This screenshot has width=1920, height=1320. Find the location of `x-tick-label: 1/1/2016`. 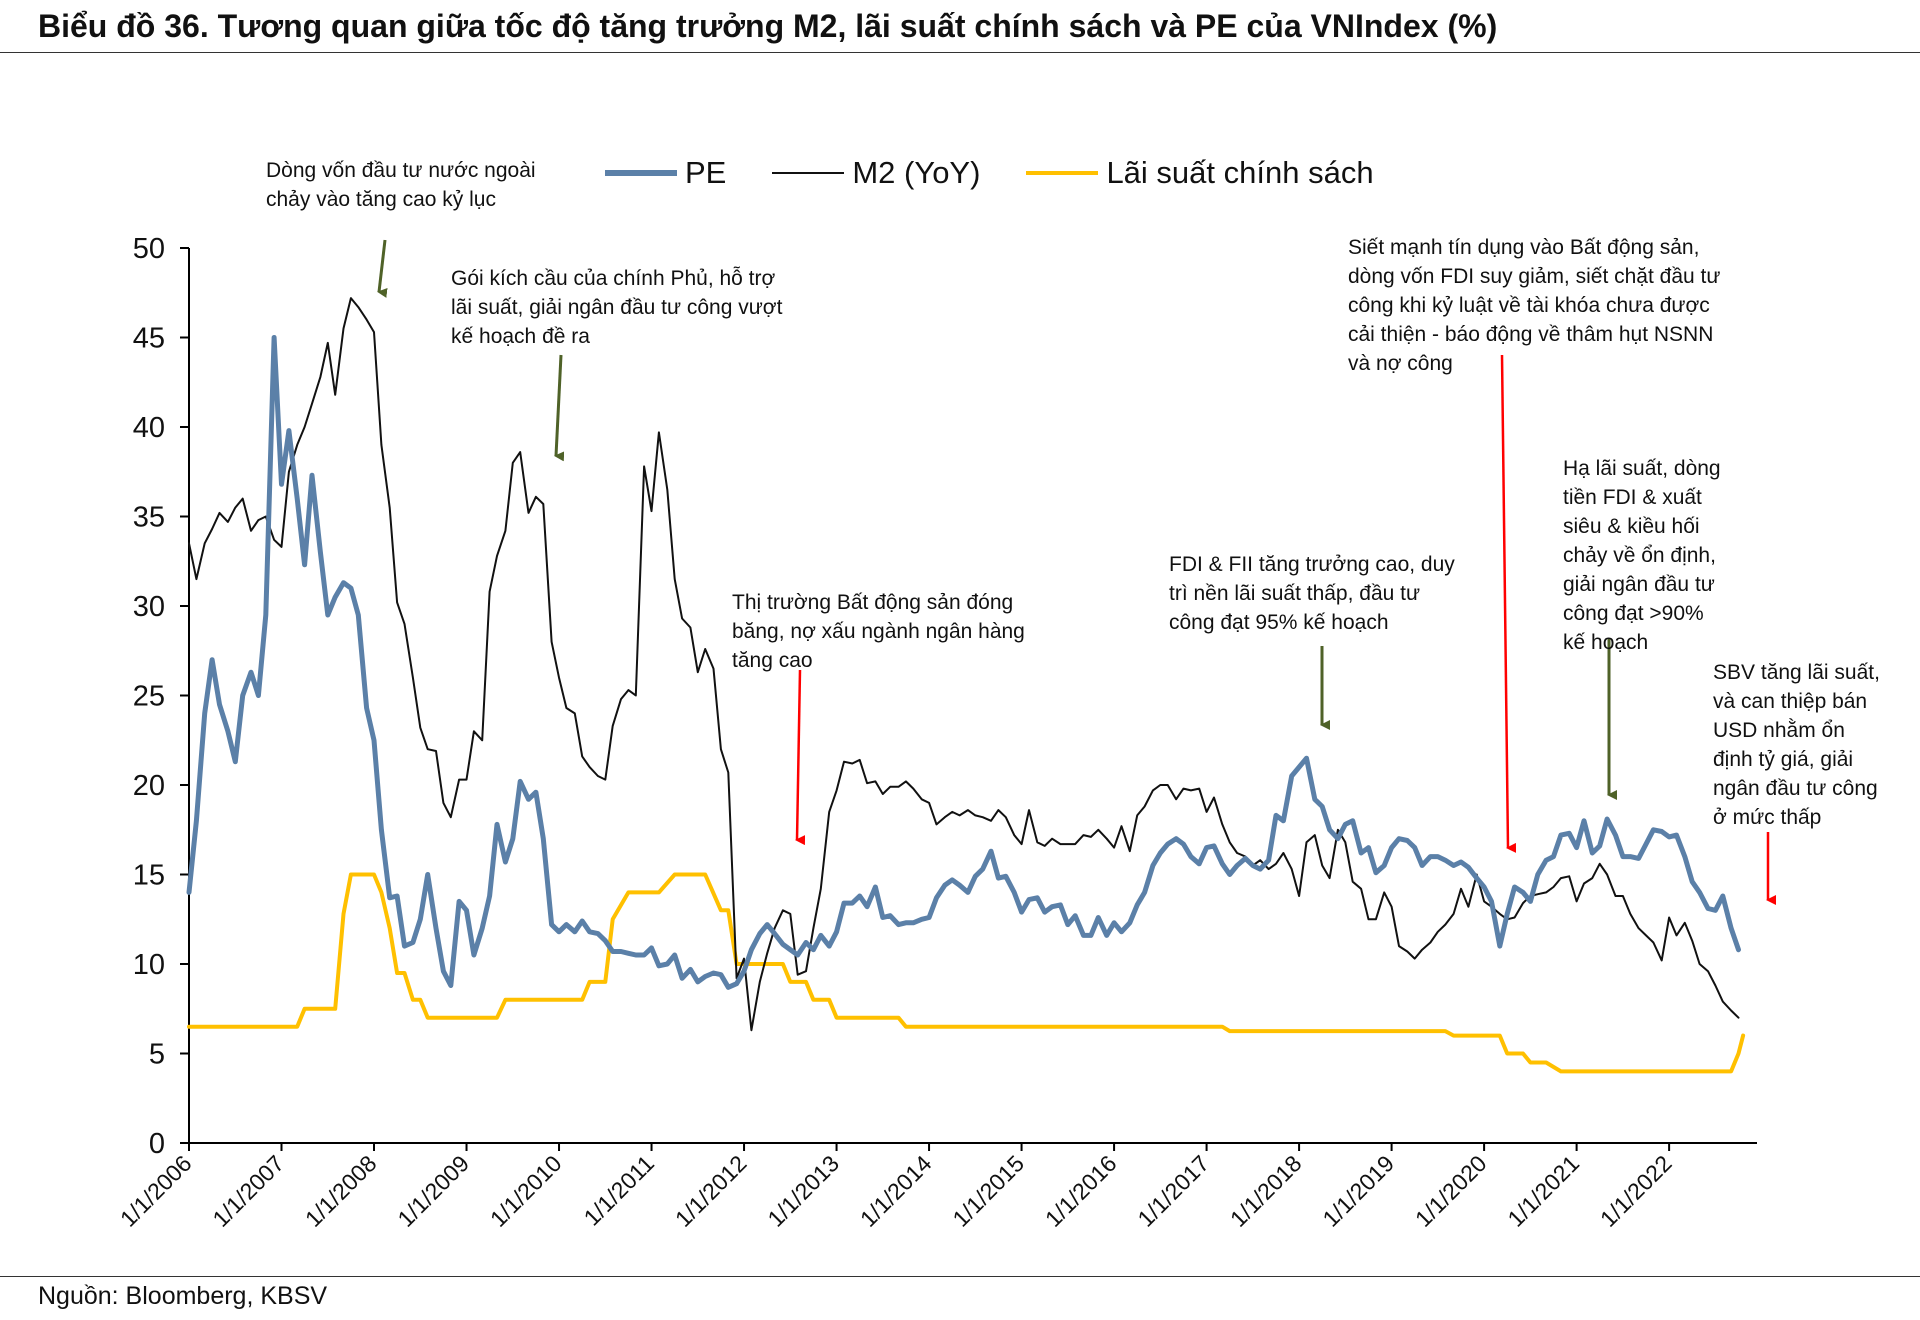

x-tick-label: 1/1/2016 is located at coordinates (1081, 1191).